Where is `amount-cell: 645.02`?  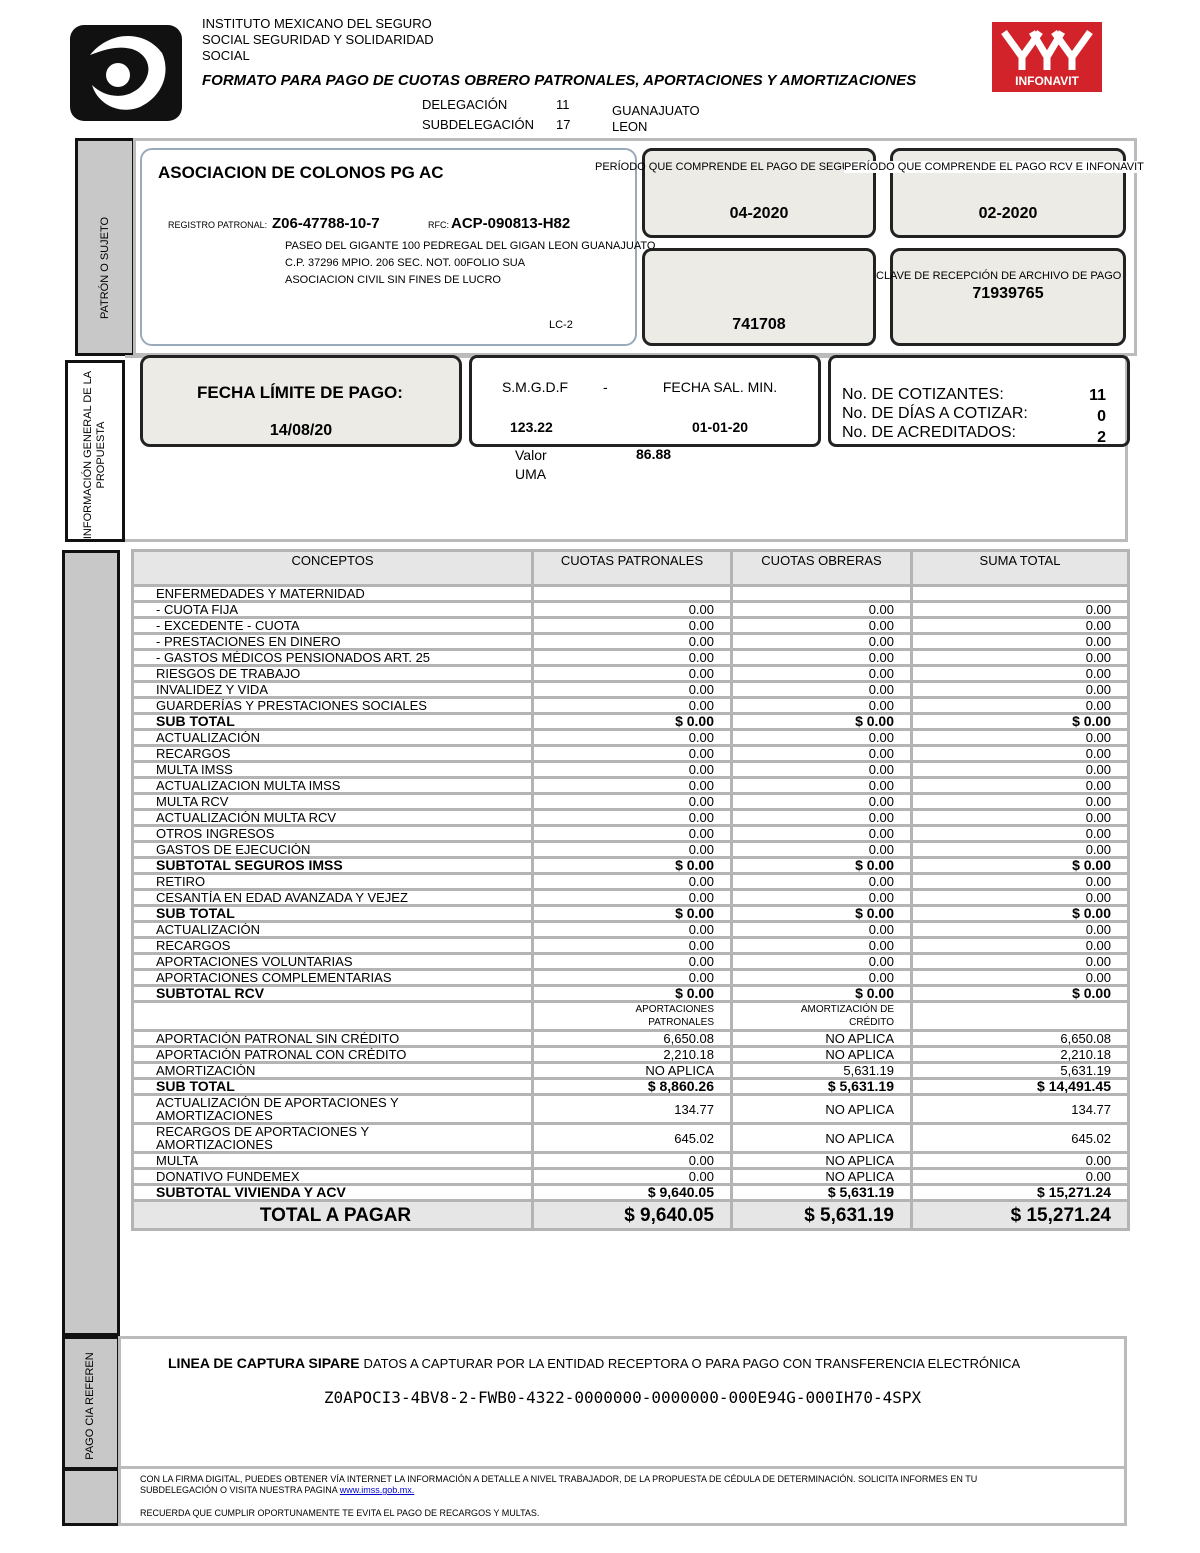 amount-cell: 645.02 is located at coordinates (1020, 1138).